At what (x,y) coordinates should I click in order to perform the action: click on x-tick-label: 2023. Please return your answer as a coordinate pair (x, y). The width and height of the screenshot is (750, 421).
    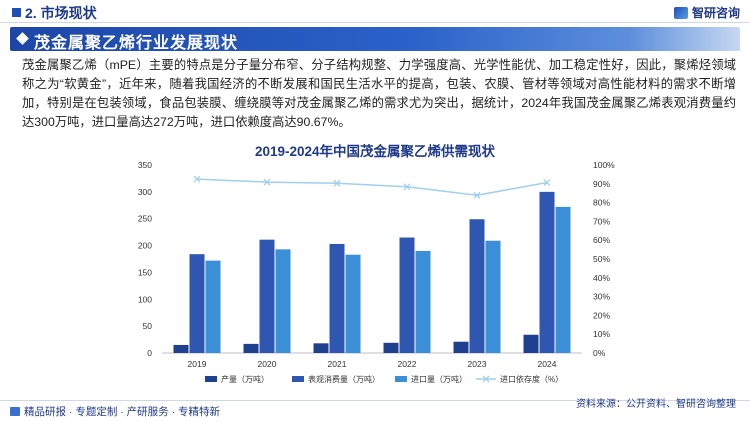
    Looking at the image, I should click on (477, 364).